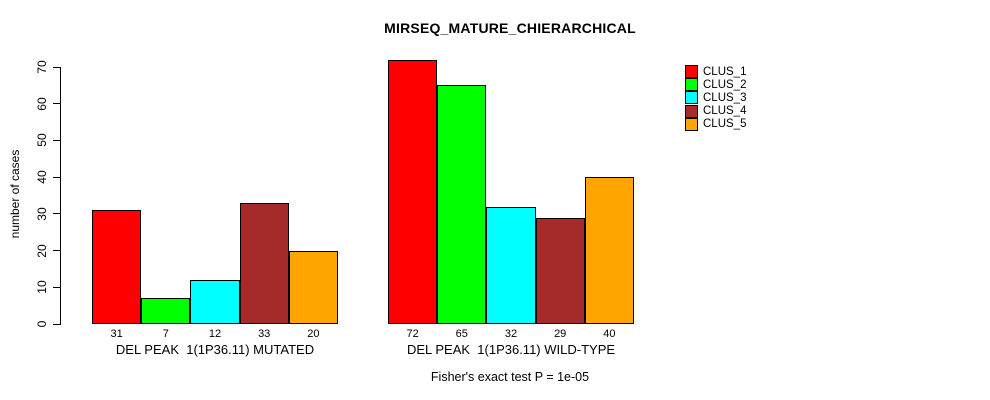 The height and width of the screenshot is (400, 990). What do you see at coordinates (412, 334) in the screenshot?
I see `bar-value-label: 72` at bounding box center [412, 334].